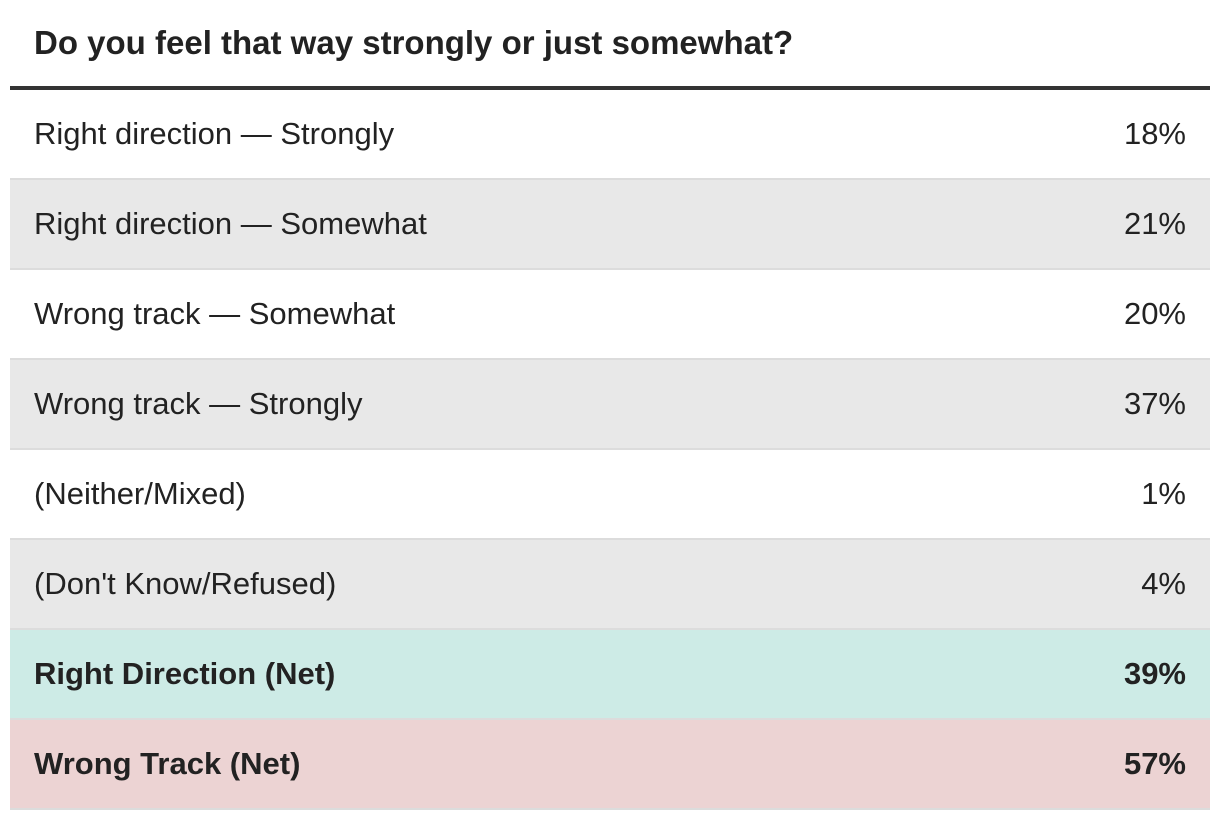 The image size is (1220, 822). What do you see at coordinates (185, 583) in the screenshot?
I see `row-label: (Don't Know/Refused)` at bounding box center [185, 583].